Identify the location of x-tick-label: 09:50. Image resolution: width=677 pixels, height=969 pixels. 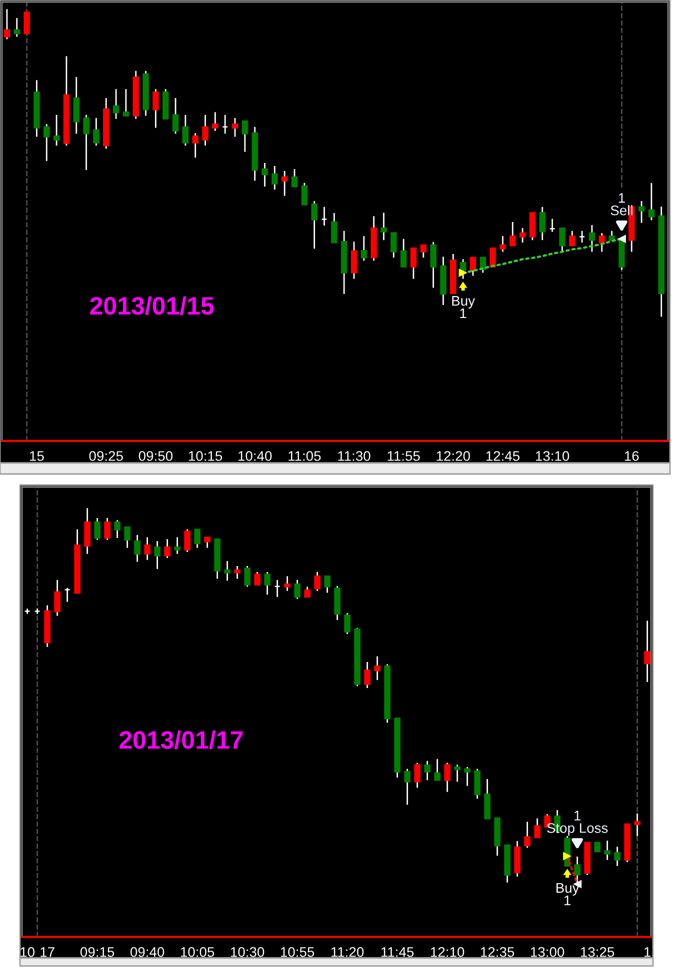
(155, 456).